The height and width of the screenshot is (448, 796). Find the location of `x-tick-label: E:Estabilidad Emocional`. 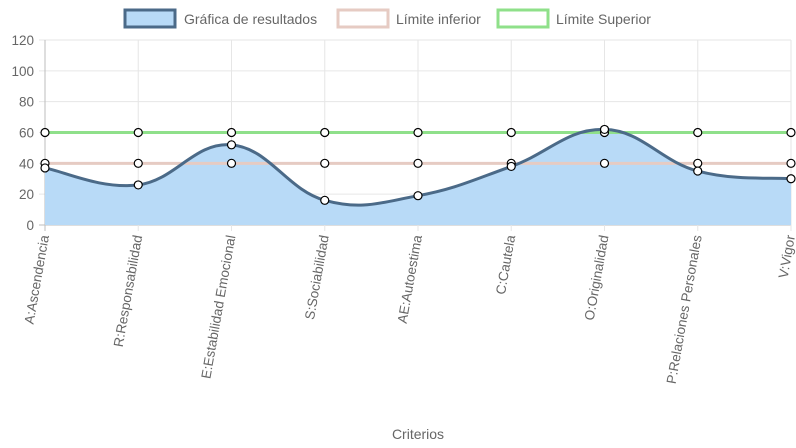

x-tick-label: E:Estabilidad Emocional is located at coordinates (218, 307).